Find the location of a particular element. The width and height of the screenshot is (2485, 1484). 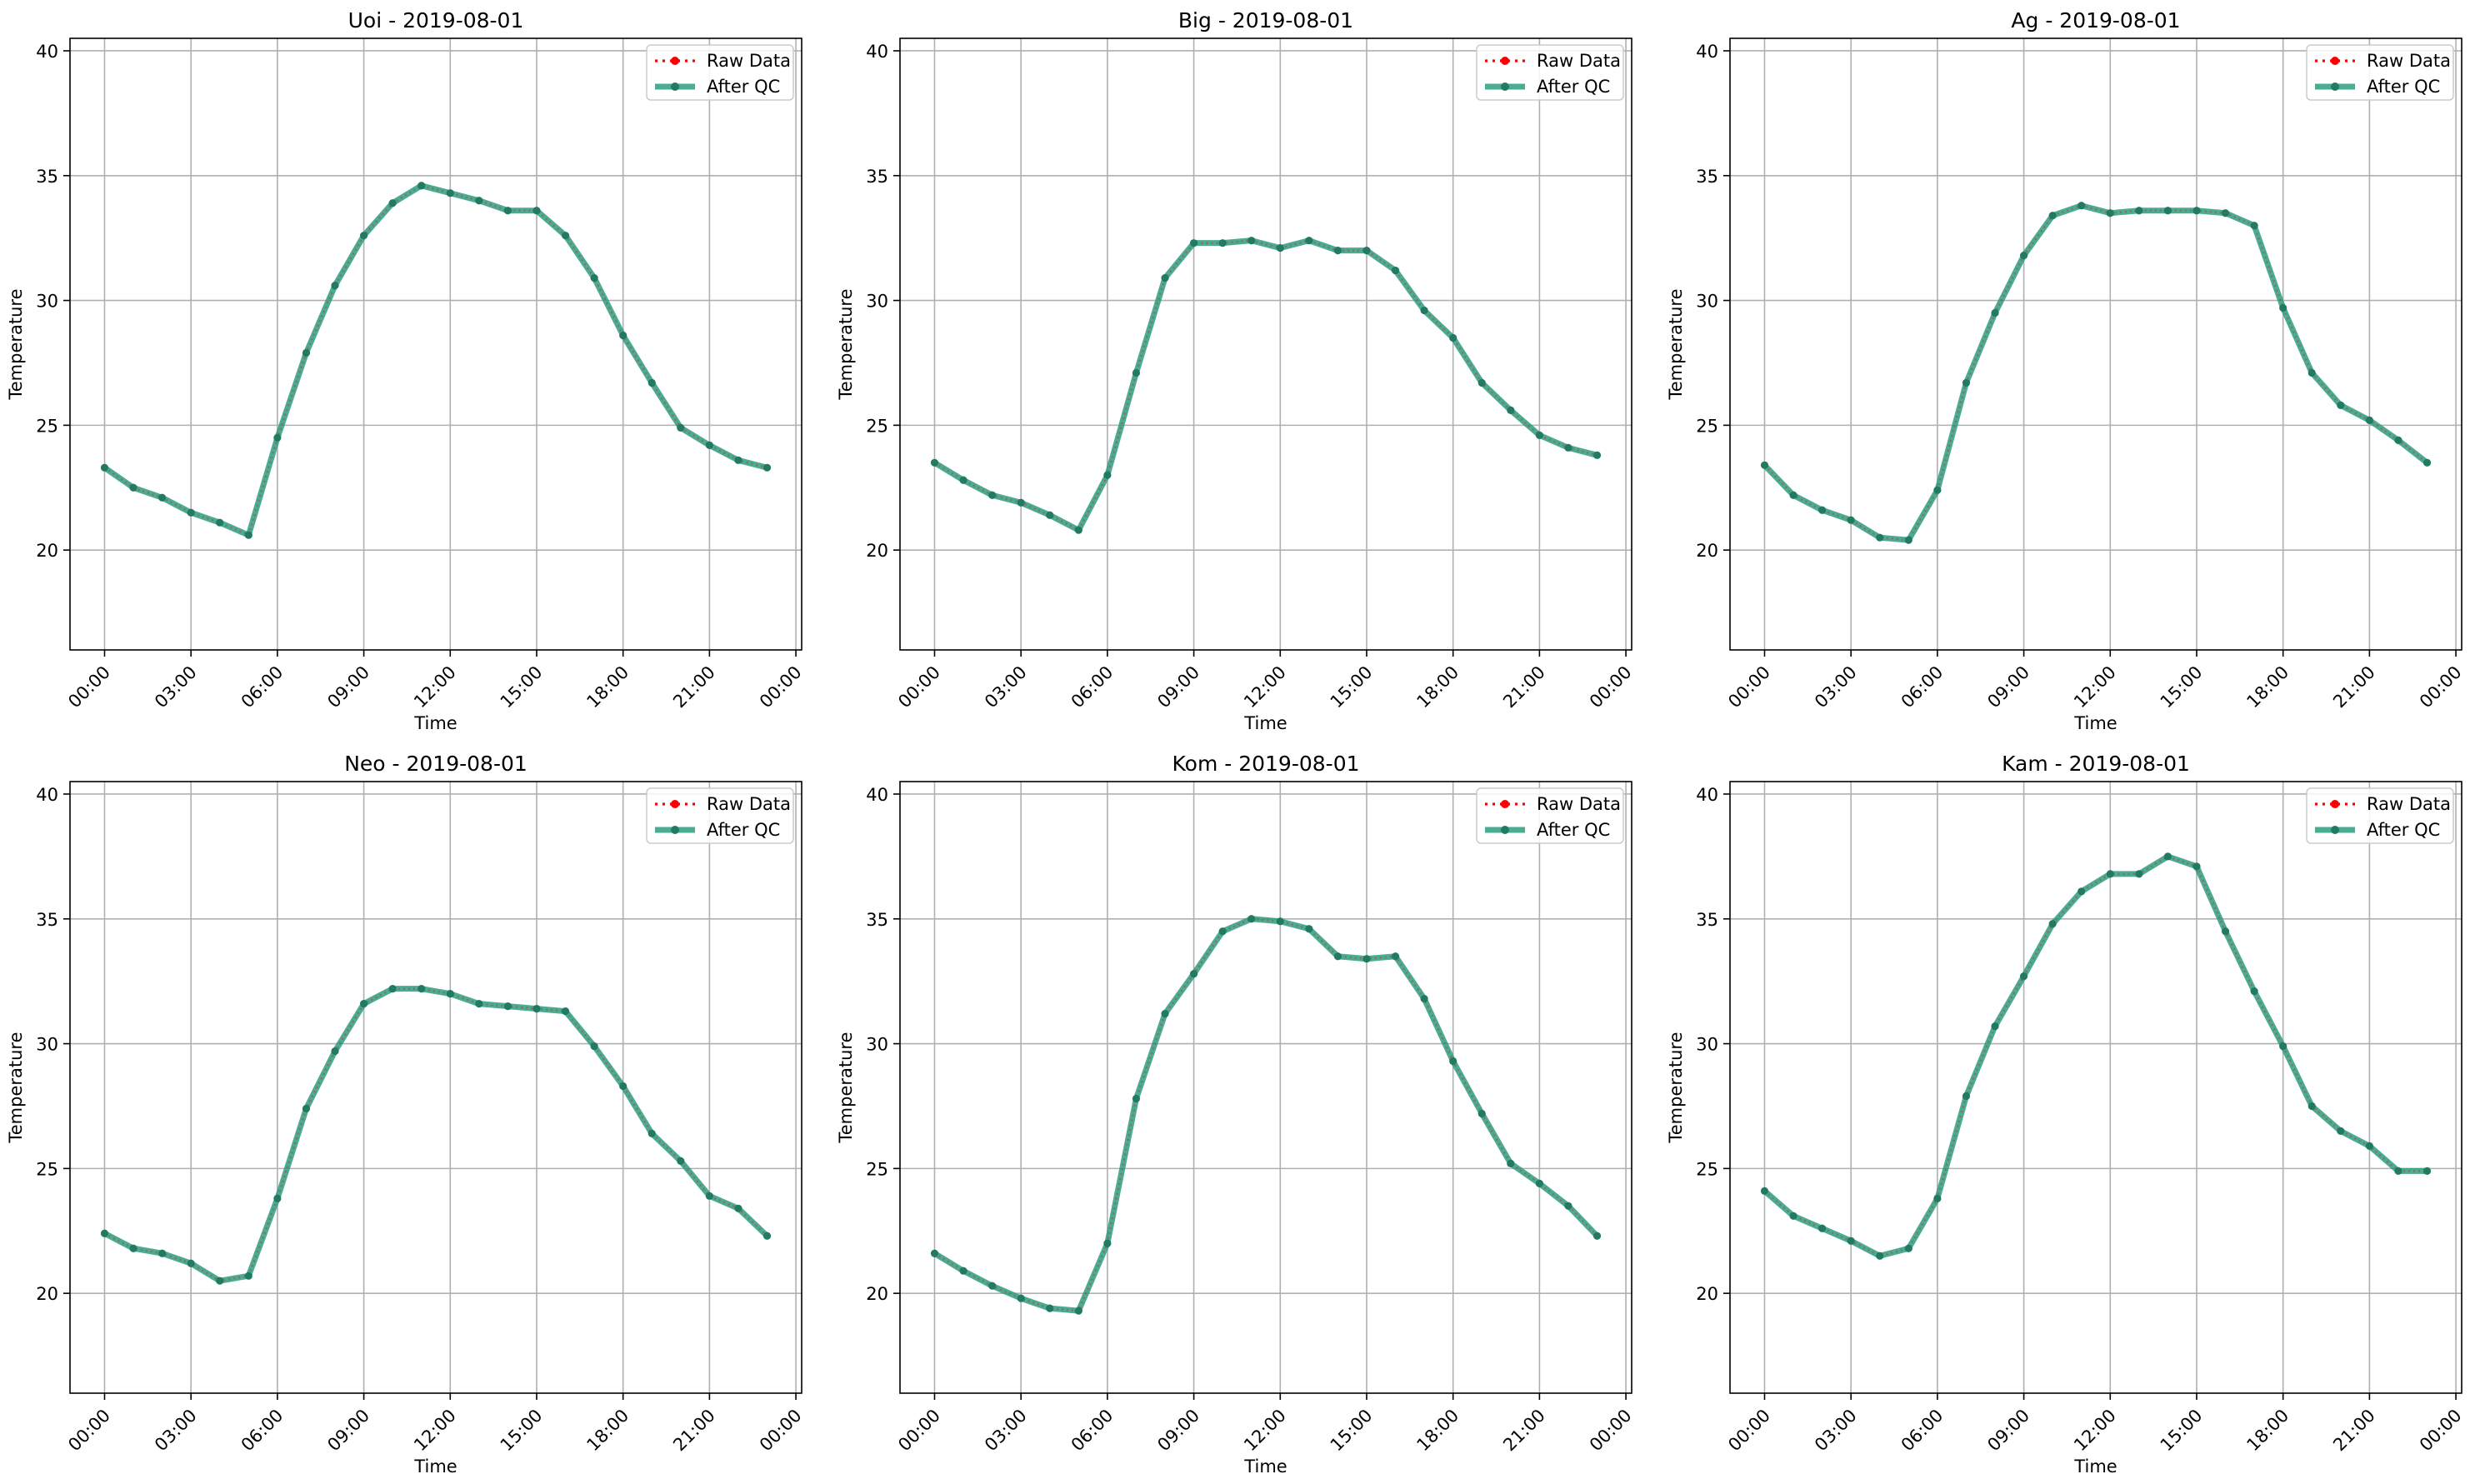

axes-frame is located at coordinates (436, 1088).